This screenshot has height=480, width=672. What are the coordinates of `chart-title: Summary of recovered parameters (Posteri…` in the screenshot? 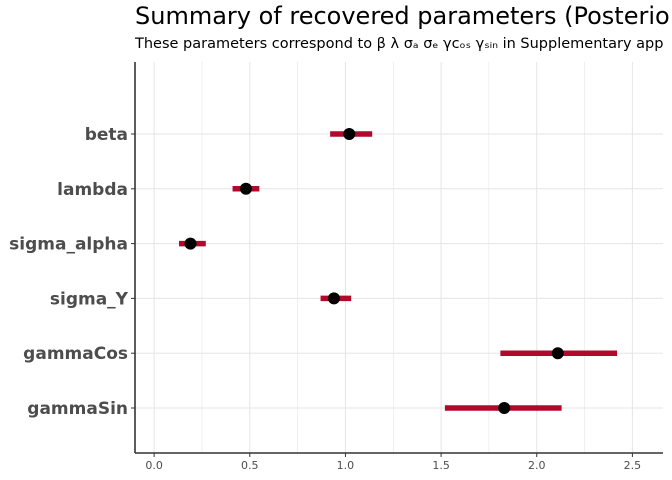 It's located at (402, 16).